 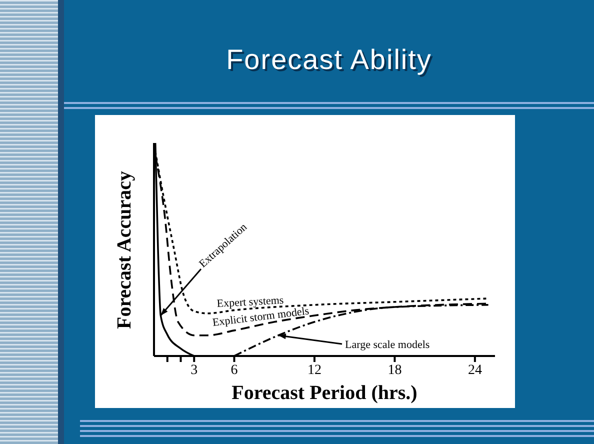 I want to click on x-tick-label: 24, so click(x=475, y=370).